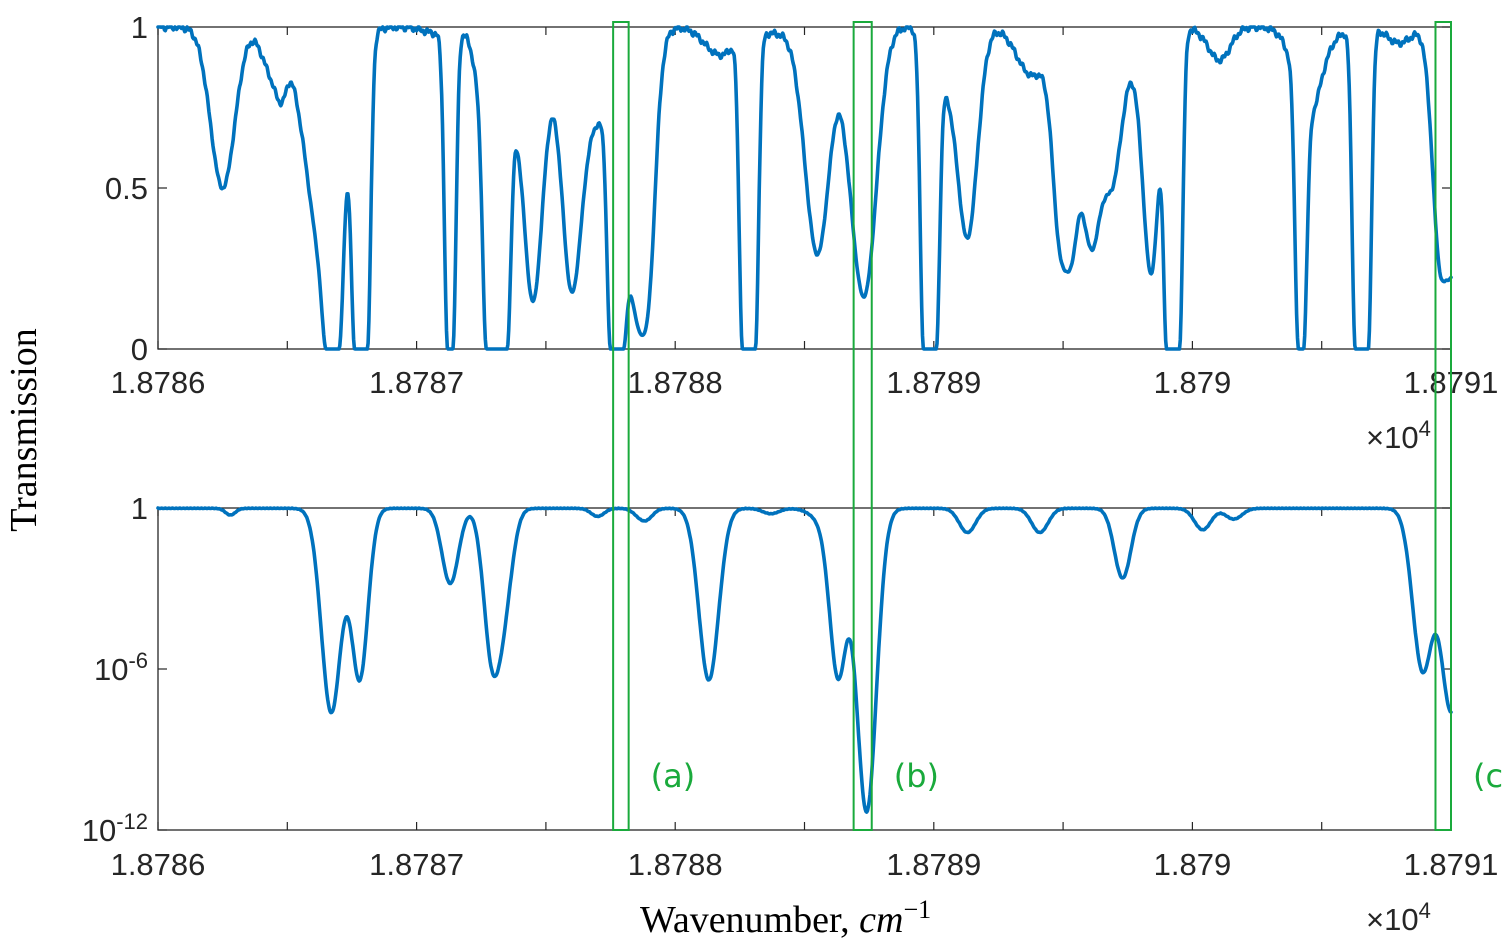 Image resolution: width=1502 pixels, height=949 pixels. I want to click on annotation-label: (b), so click(916, 776).